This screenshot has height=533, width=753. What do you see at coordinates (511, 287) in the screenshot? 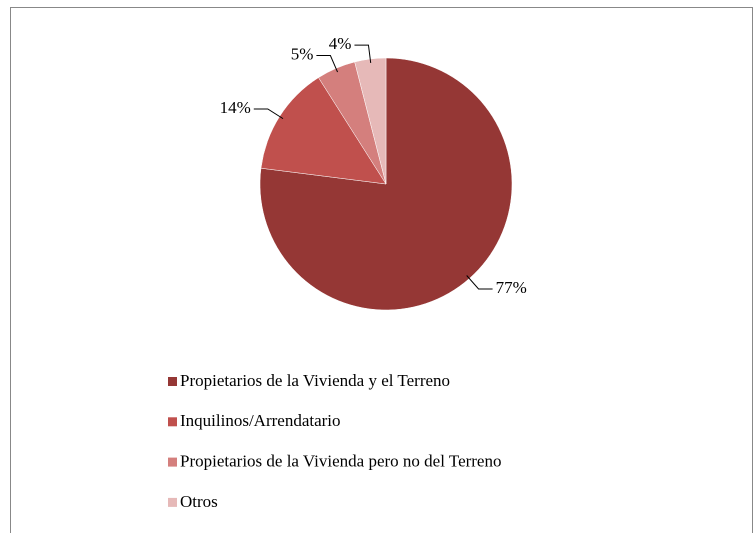
I see `data-label: 77%` at bounding box center [511, 287].